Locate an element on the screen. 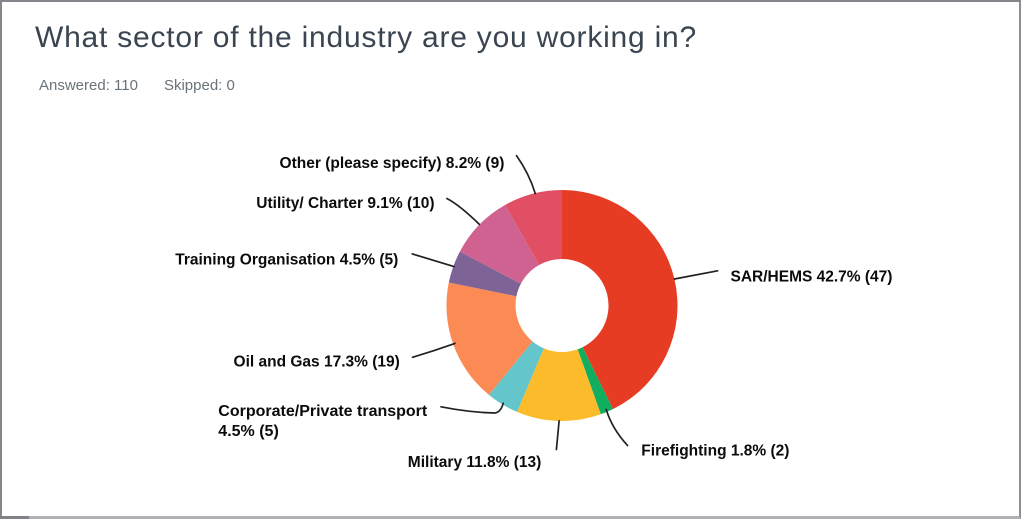  svg-text: Oil and Gas 17.3% (19) is located at coordinates (317, 361).